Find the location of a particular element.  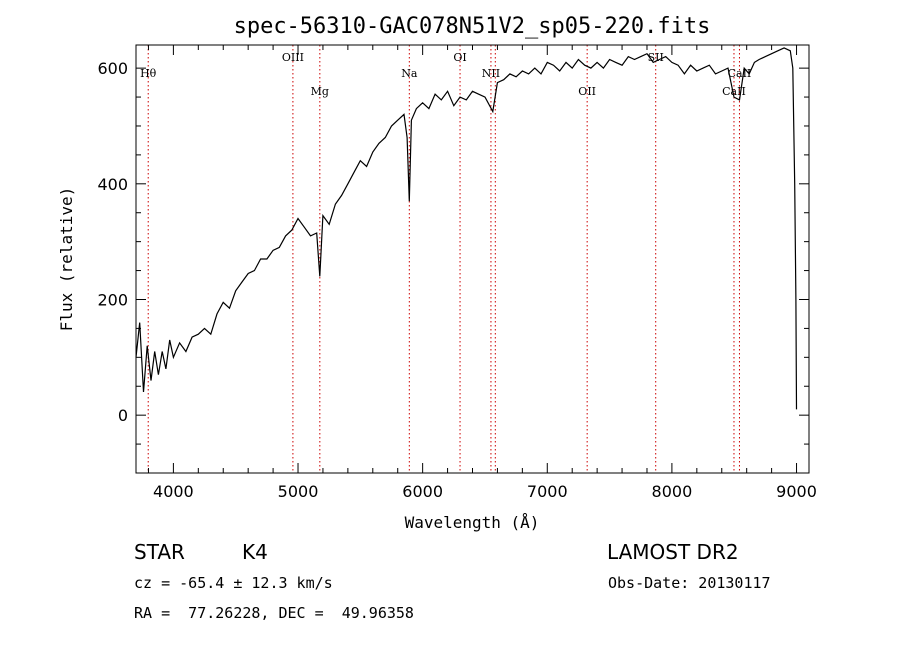

object-subclass: K4 is located at coordinates (255, 552).